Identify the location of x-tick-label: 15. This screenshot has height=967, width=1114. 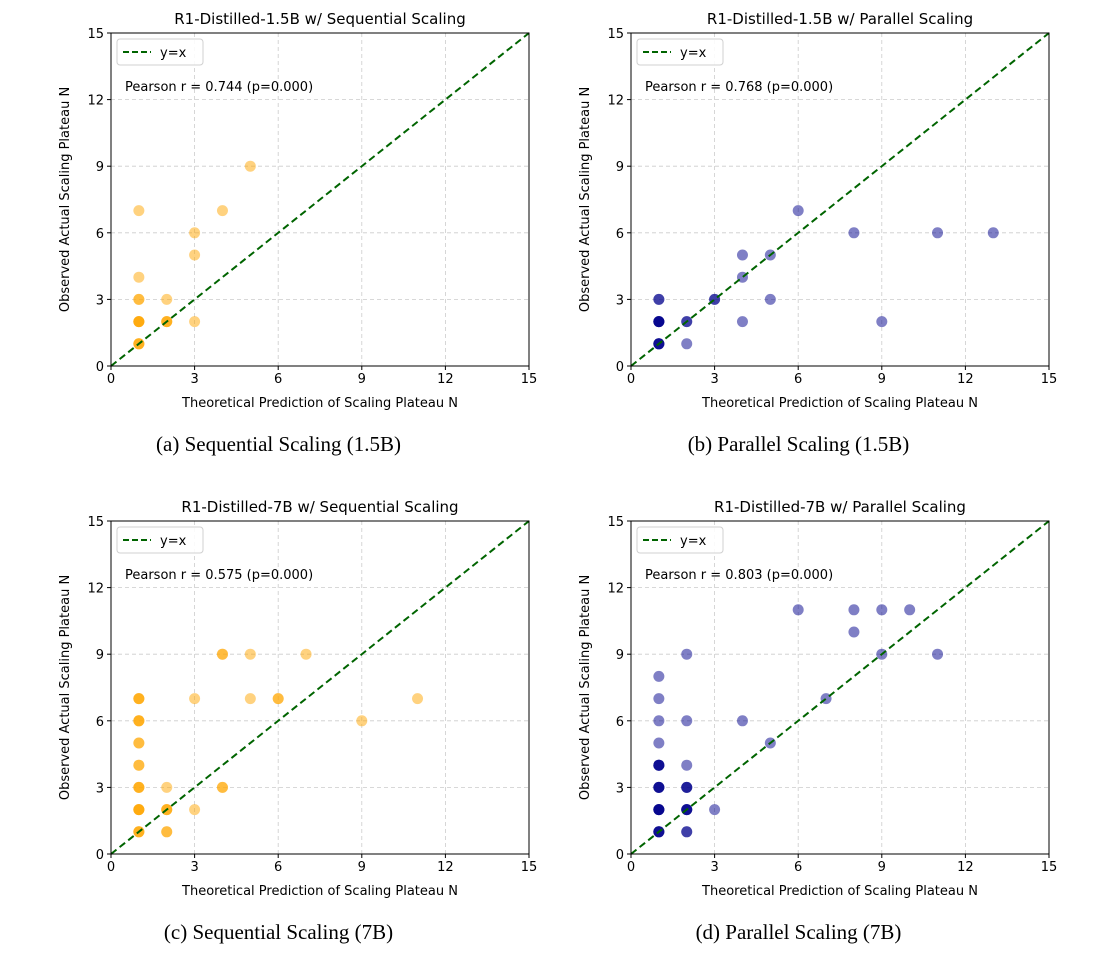
(529, 379).